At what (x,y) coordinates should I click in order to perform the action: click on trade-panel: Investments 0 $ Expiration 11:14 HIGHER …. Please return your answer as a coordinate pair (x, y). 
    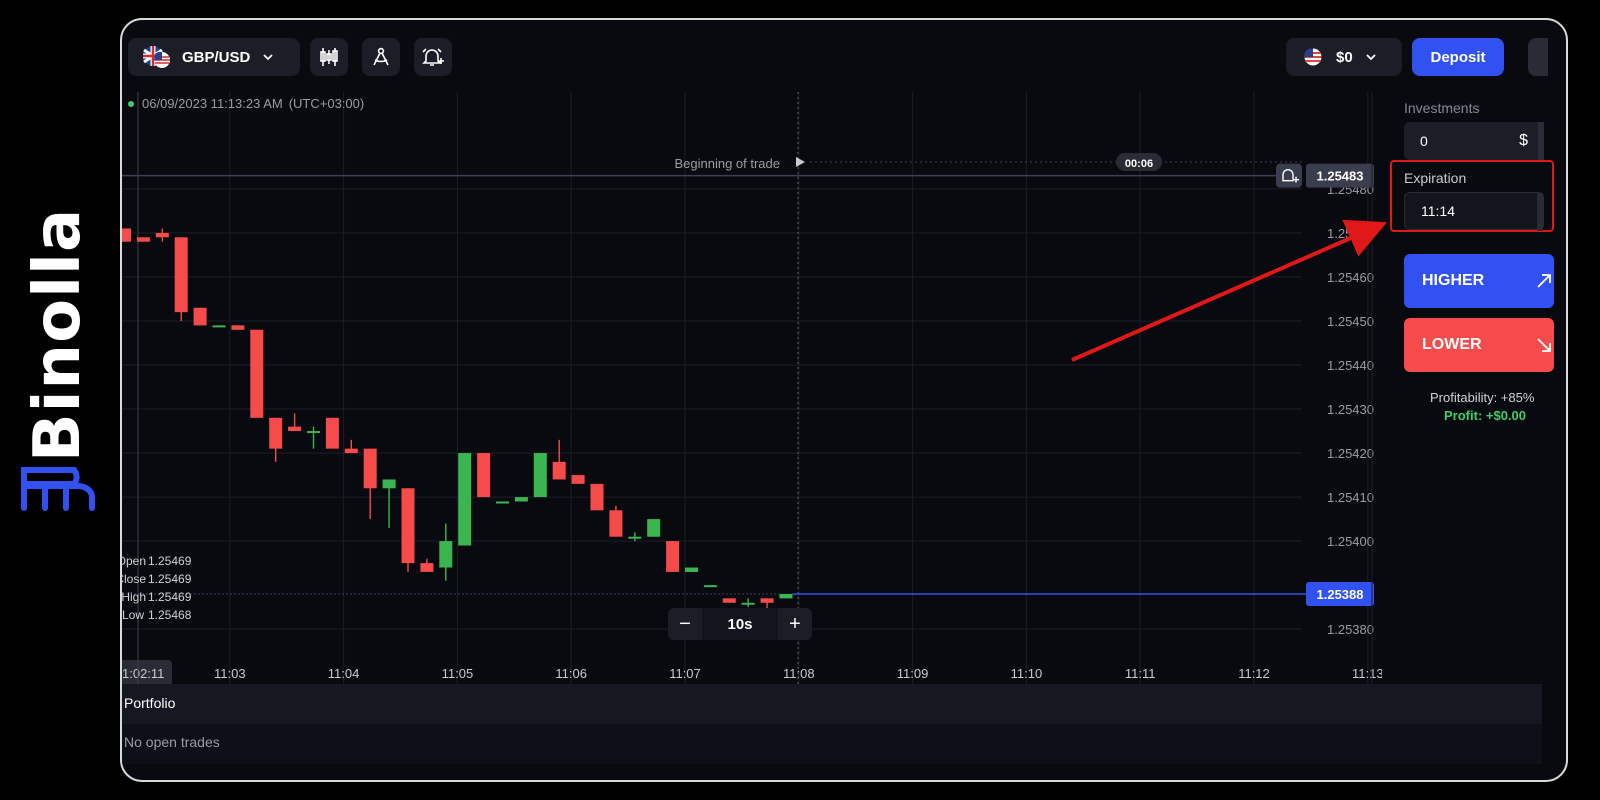
    Looking at the image, I should click on (1472, 388).